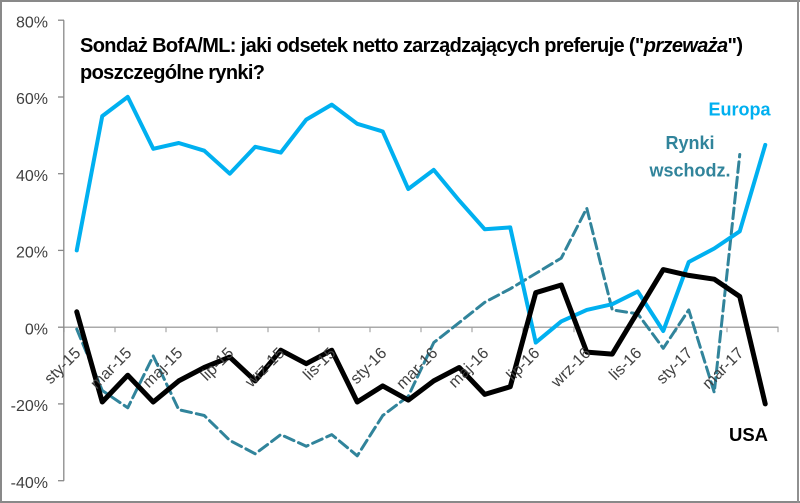 This screenshot has height=503, width=800. Describe the element at coordinates (689, 171) in the screenshot. I see `svg-text: wschodz.` at that location.